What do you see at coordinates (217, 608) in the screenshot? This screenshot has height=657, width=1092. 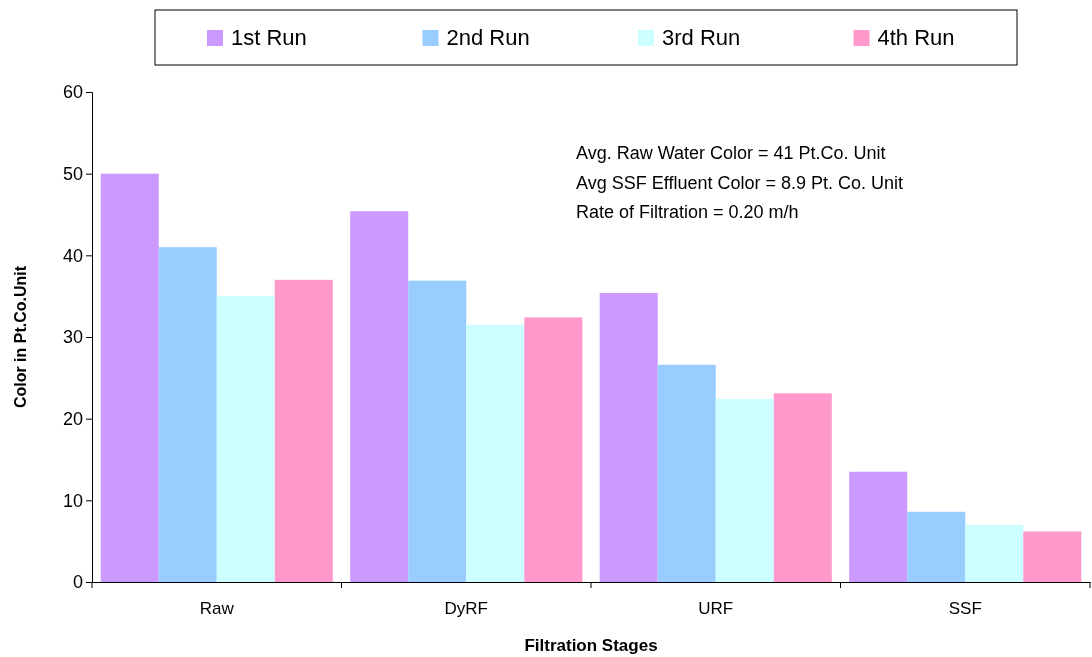 I see `x-tick-label: Raw` at bounding box center [217, 608].